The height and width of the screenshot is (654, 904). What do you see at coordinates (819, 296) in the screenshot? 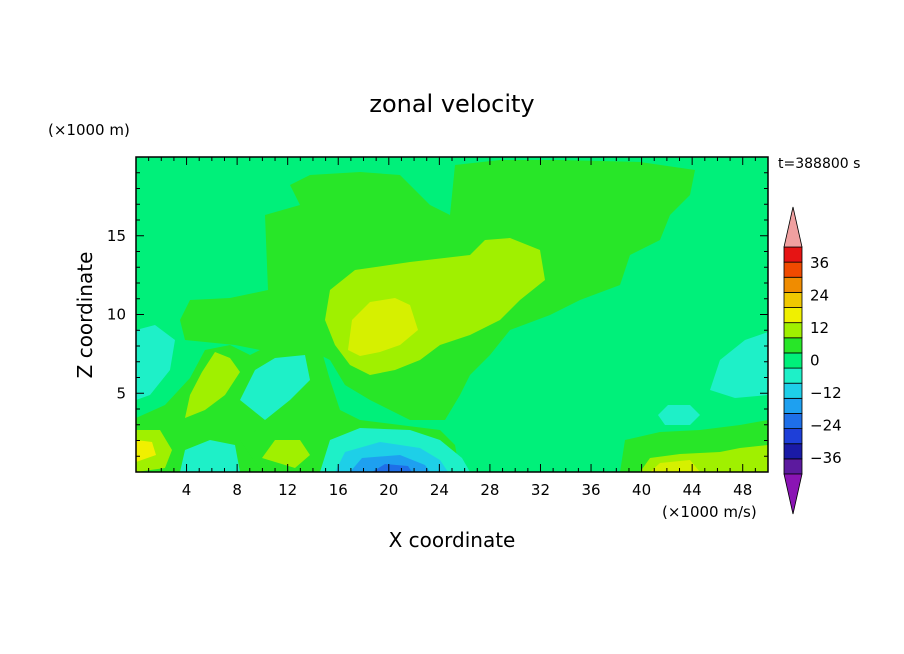
I see `colorbar-tick-label: 24` at bounding box center [819, 296].